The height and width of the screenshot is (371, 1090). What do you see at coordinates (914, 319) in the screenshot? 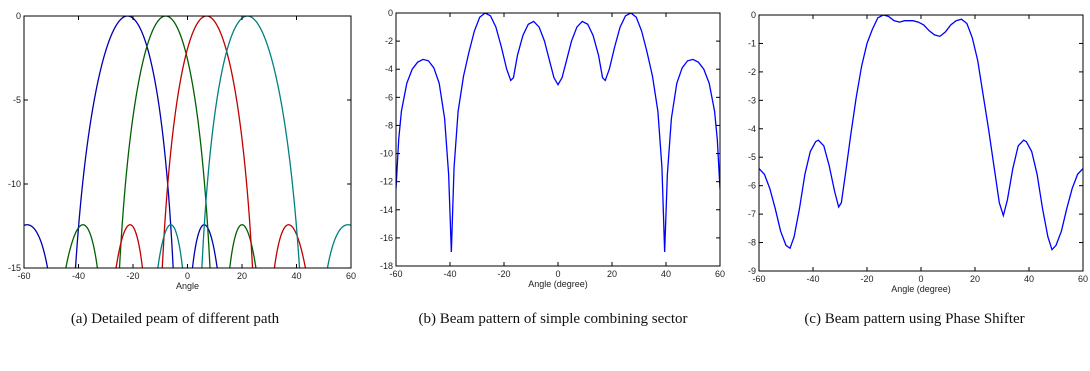
I see `caption-c: (c) Beam pattern using Phase Shifter` at bounding box center [914, 319].